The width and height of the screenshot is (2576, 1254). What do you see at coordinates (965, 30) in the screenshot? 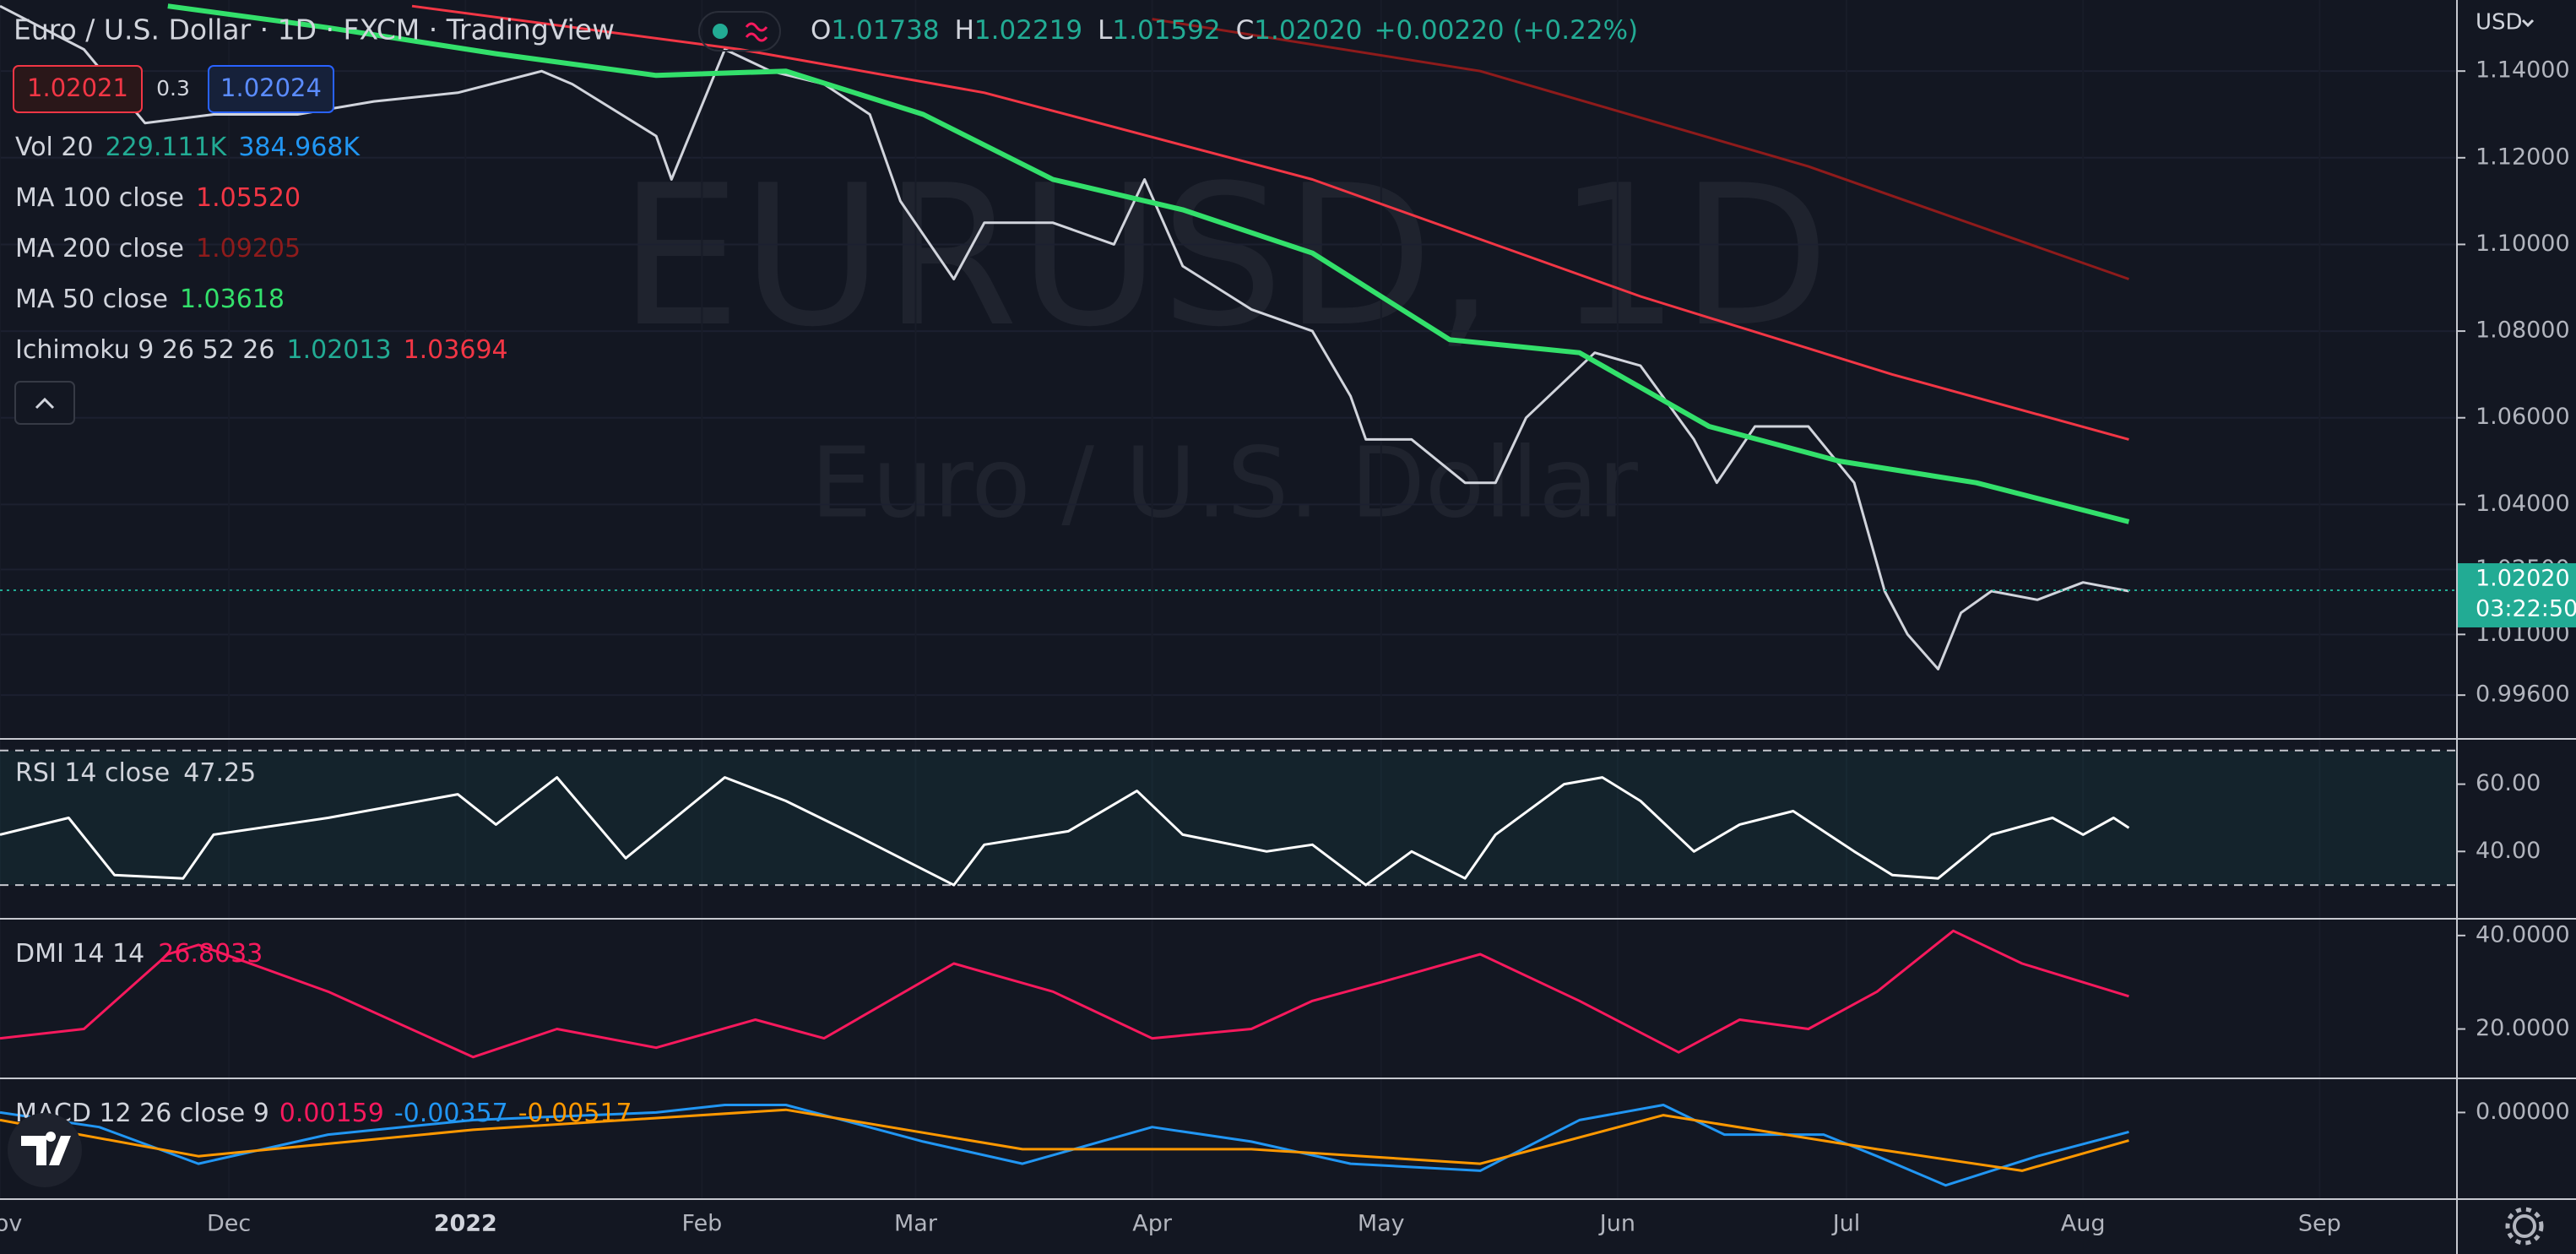
I see `ohlc-key: H` at bounding box center [965, 30].